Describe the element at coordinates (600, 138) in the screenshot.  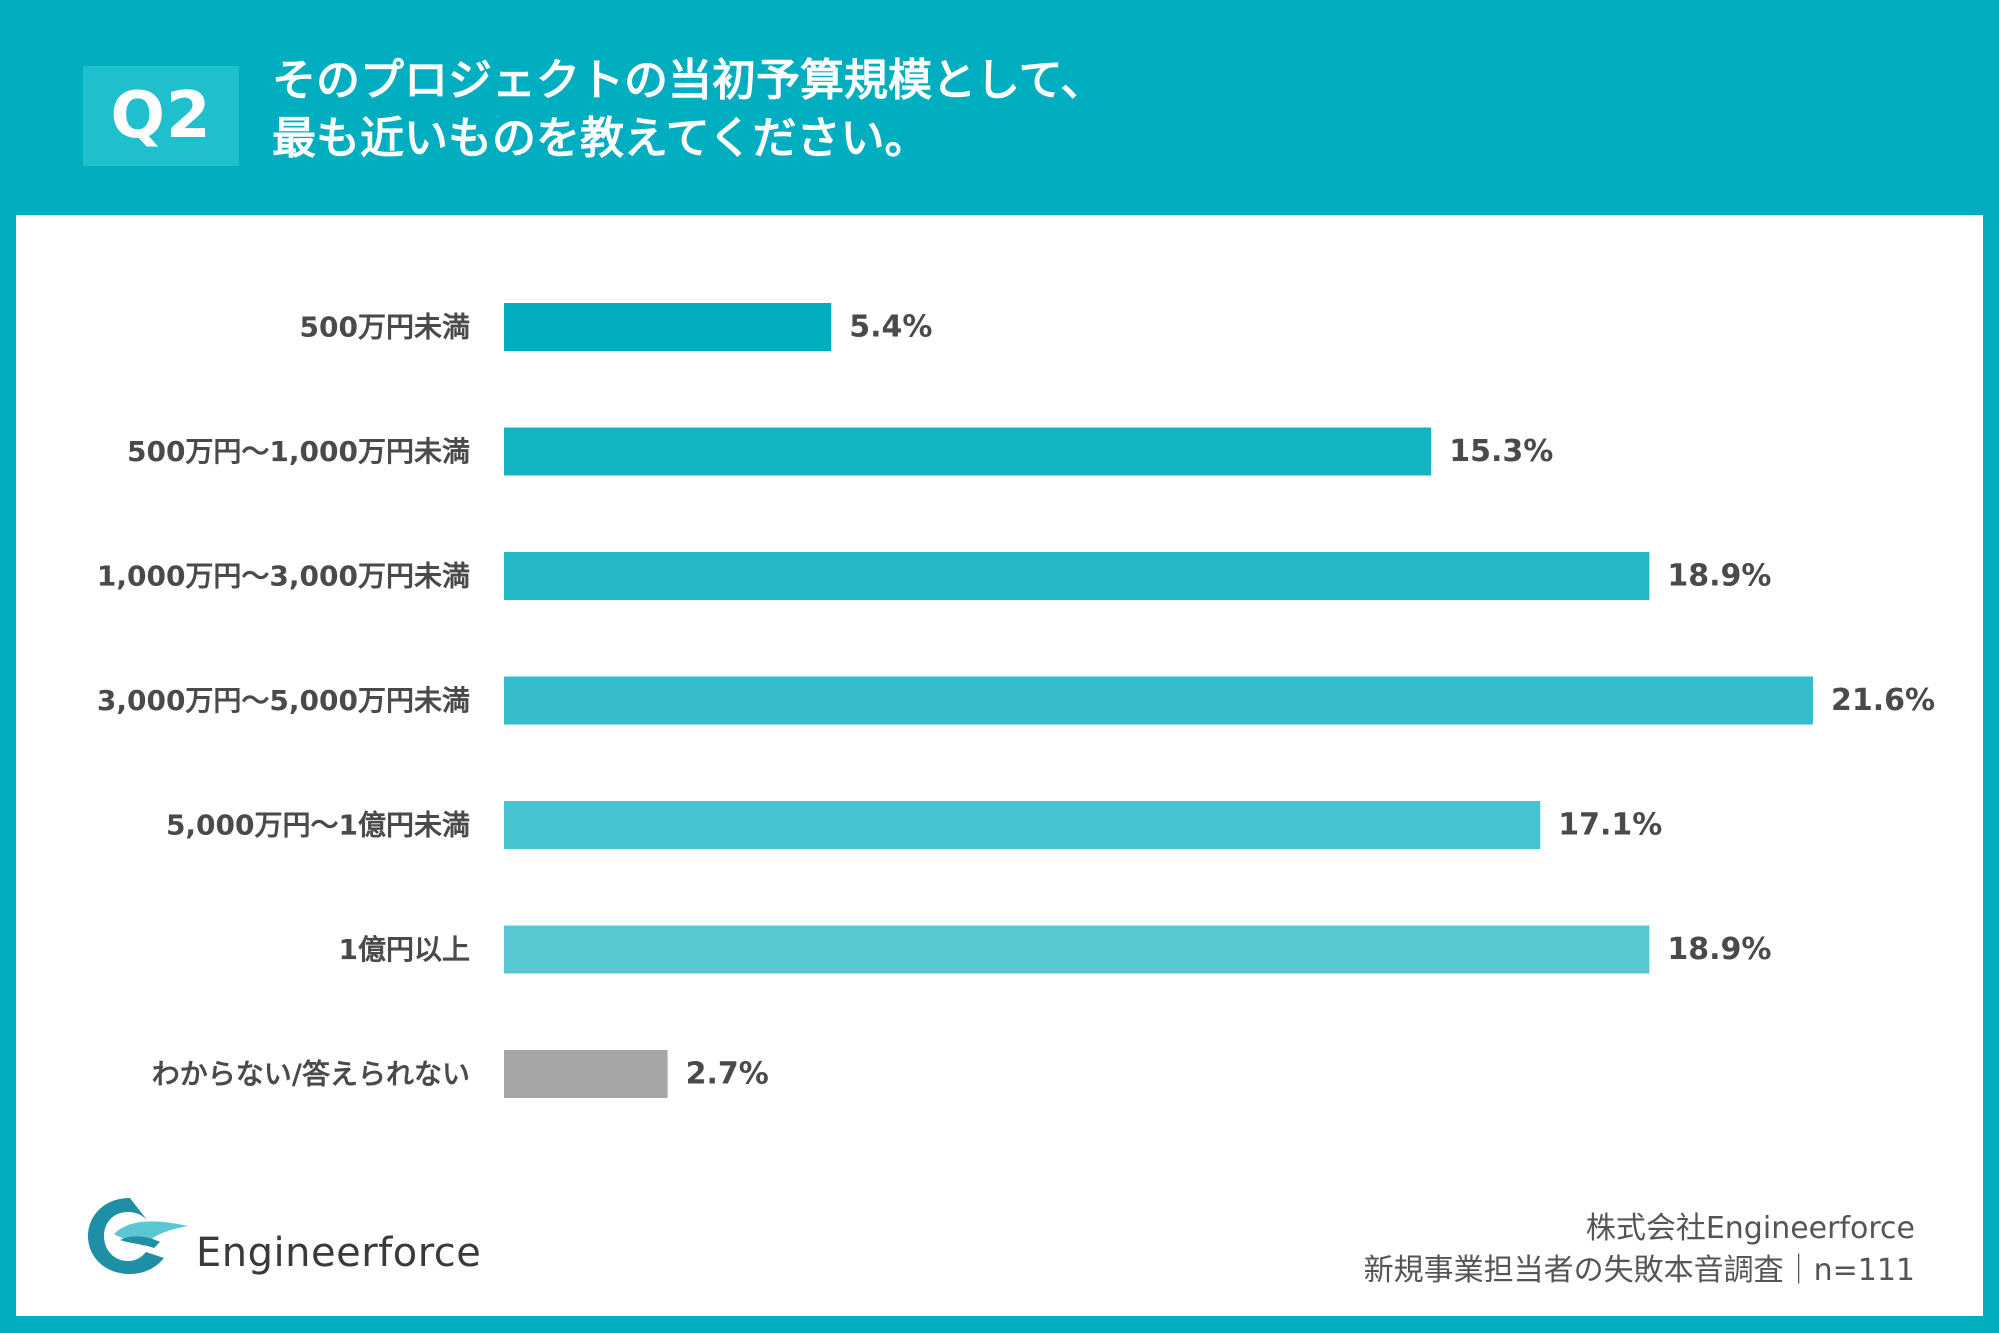
I see `question-line-2: 最も近いものを教えてください。` at that location.